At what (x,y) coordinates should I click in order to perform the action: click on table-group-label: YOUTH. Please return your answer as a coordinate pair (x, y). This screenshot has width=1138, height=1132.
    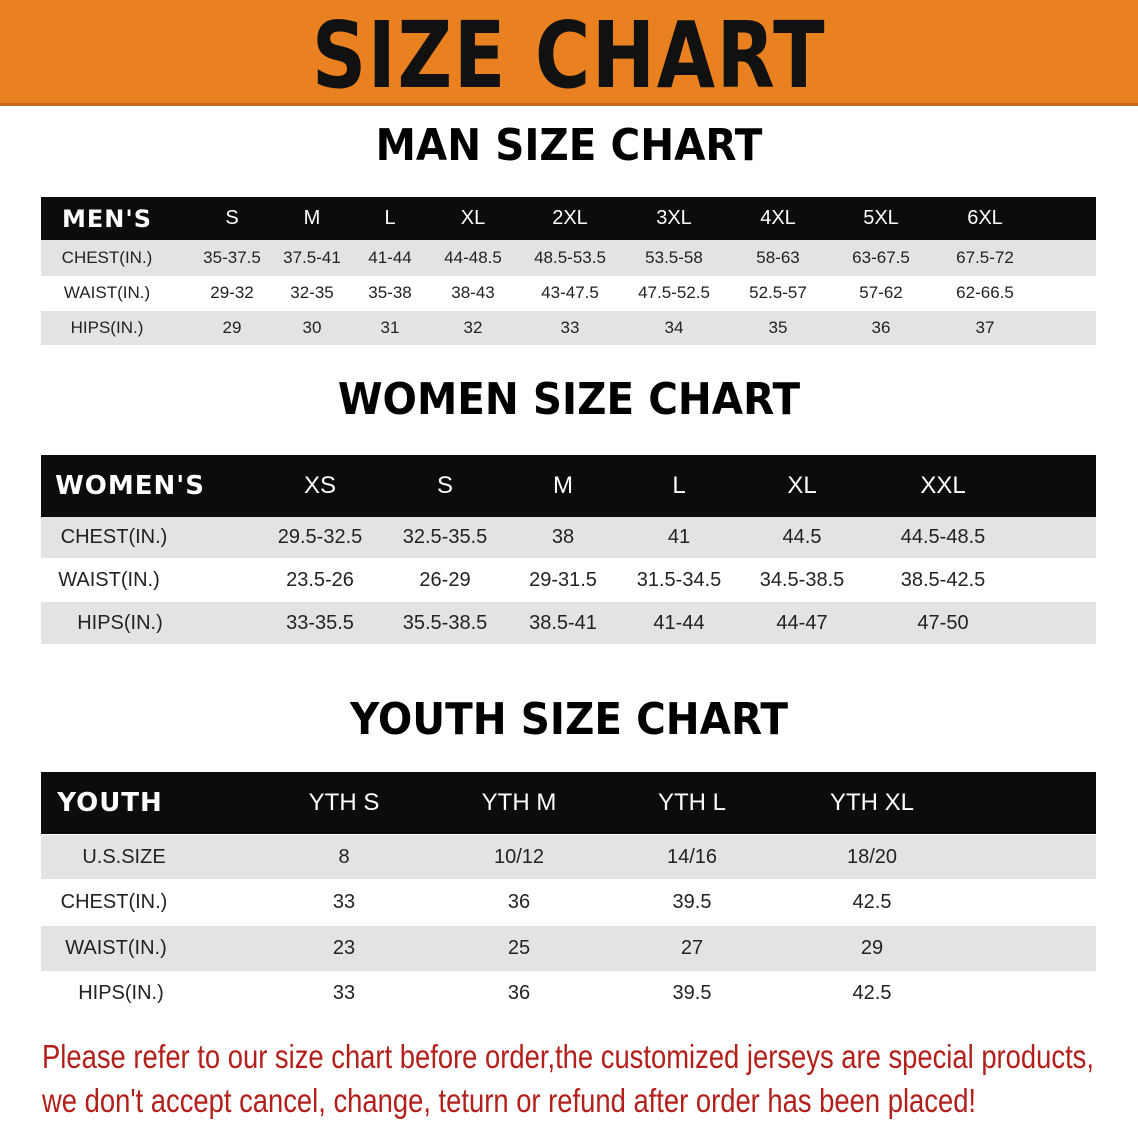
    Looking at the image, I should click on (110, 803).